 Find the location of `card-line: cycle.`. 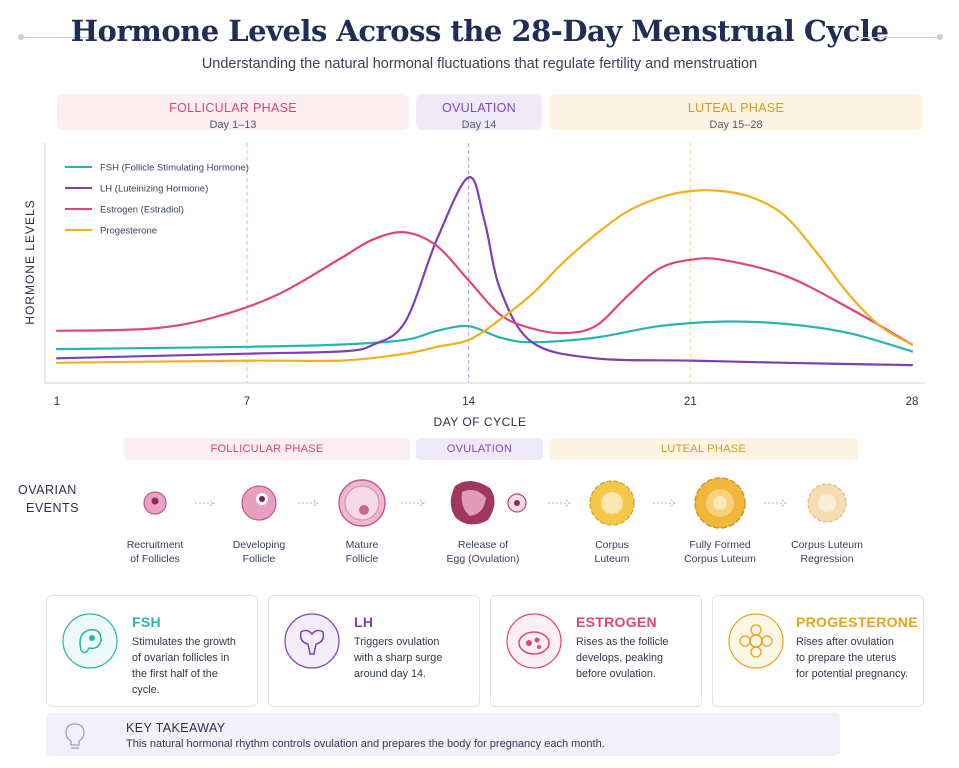

card-line: cycle. is located at coordinates (146, 690).